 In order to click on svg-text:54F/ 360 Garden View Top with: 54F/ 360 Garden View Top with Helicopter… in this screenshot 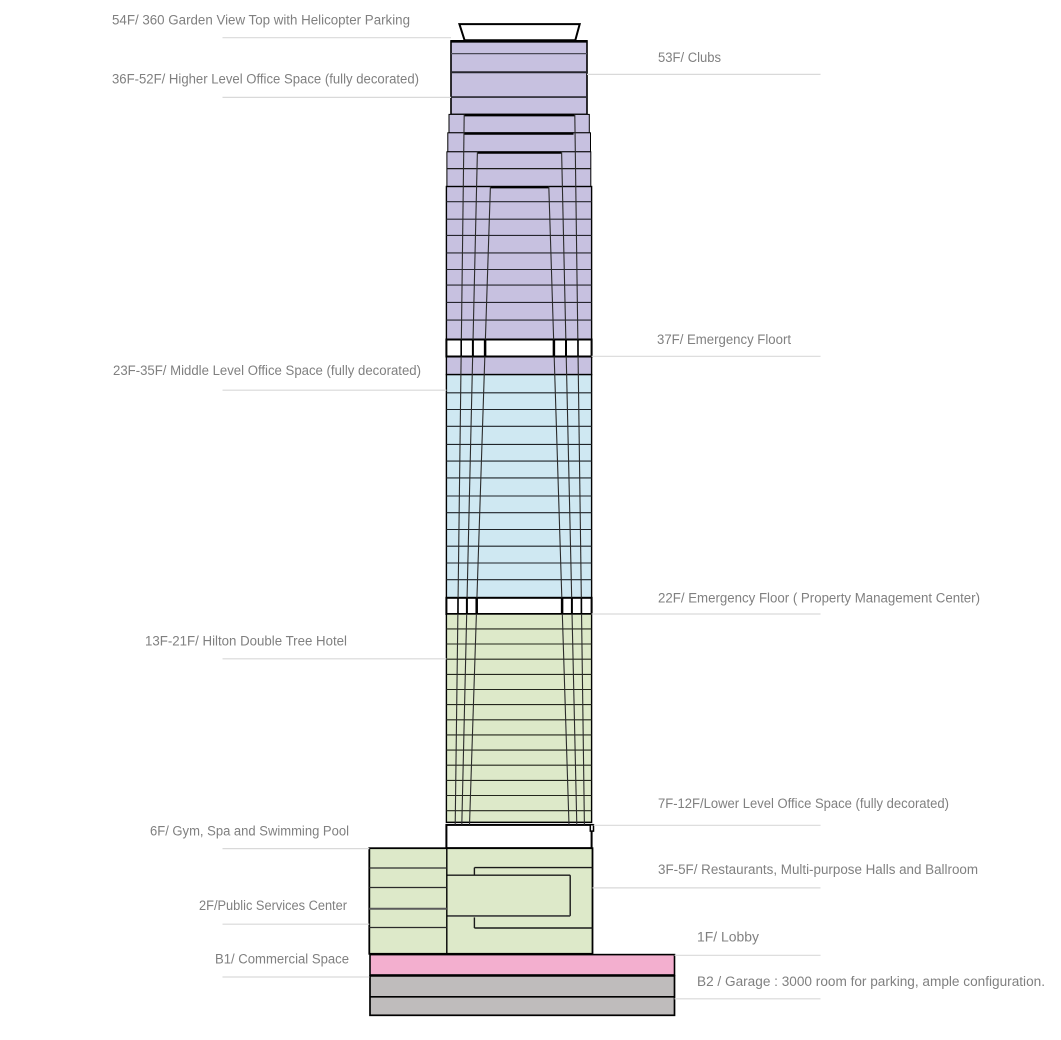, I will do `click(261, 20)`.